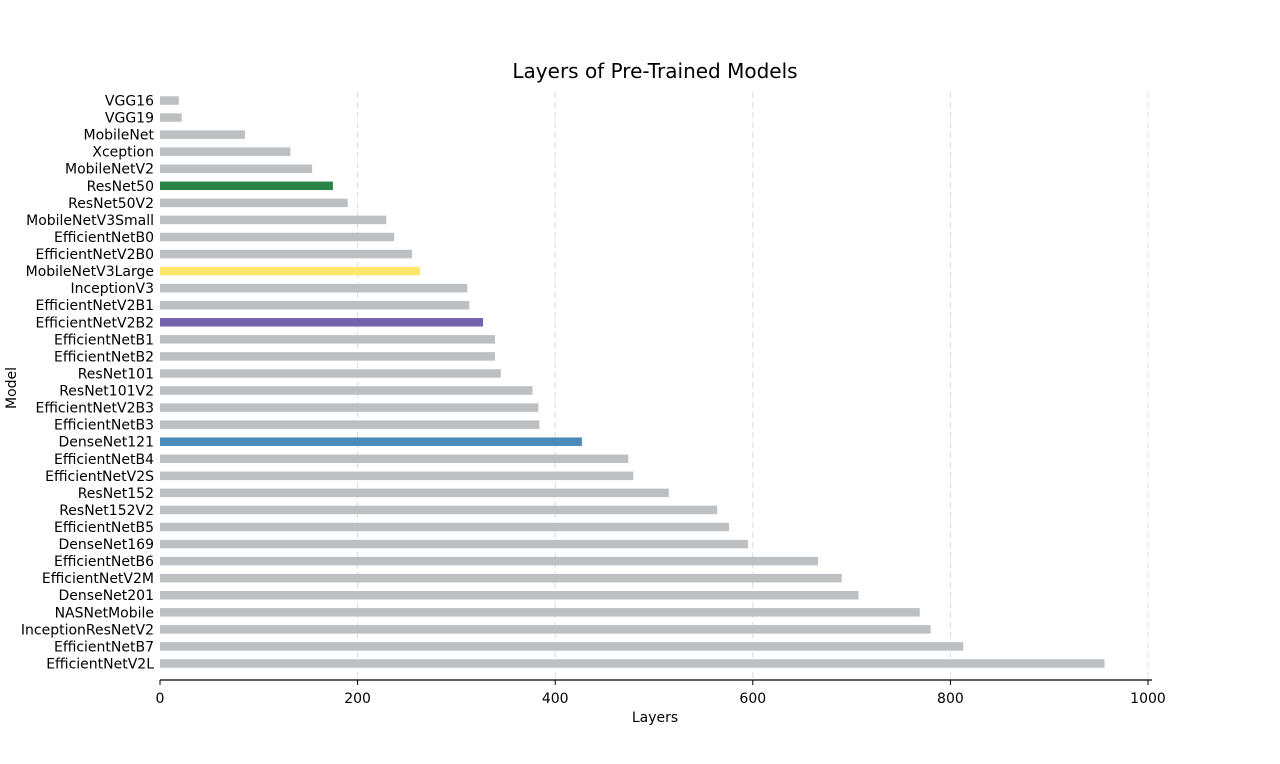  Describe the element at coordinates (12, 388) in the screenshot. I see `y-axis-label: Model` at that location.